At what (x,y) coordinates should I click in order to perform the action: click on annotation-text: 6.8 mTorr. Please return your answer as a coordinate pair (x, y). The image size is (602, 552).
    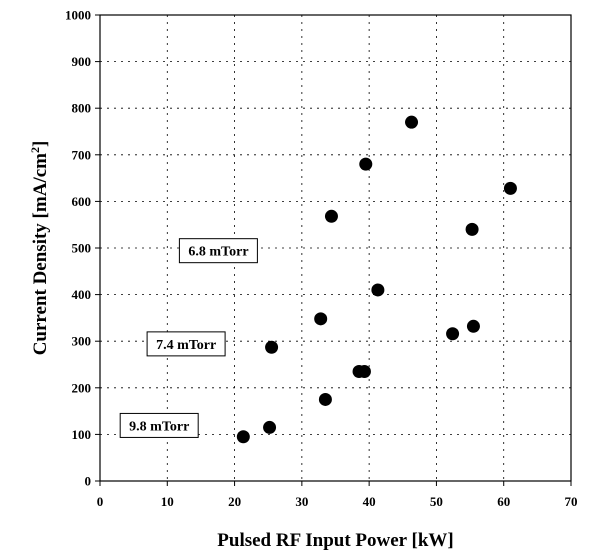
    Looking at the image, I should click on (218, 252).